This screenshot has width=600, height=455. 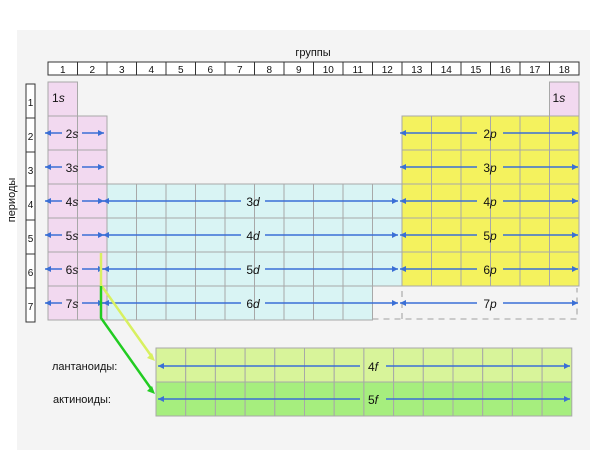 What do you see at coordinates (210, 70) in the screenshot?
I see `group-number: 6` at bounding box center [210, 70].